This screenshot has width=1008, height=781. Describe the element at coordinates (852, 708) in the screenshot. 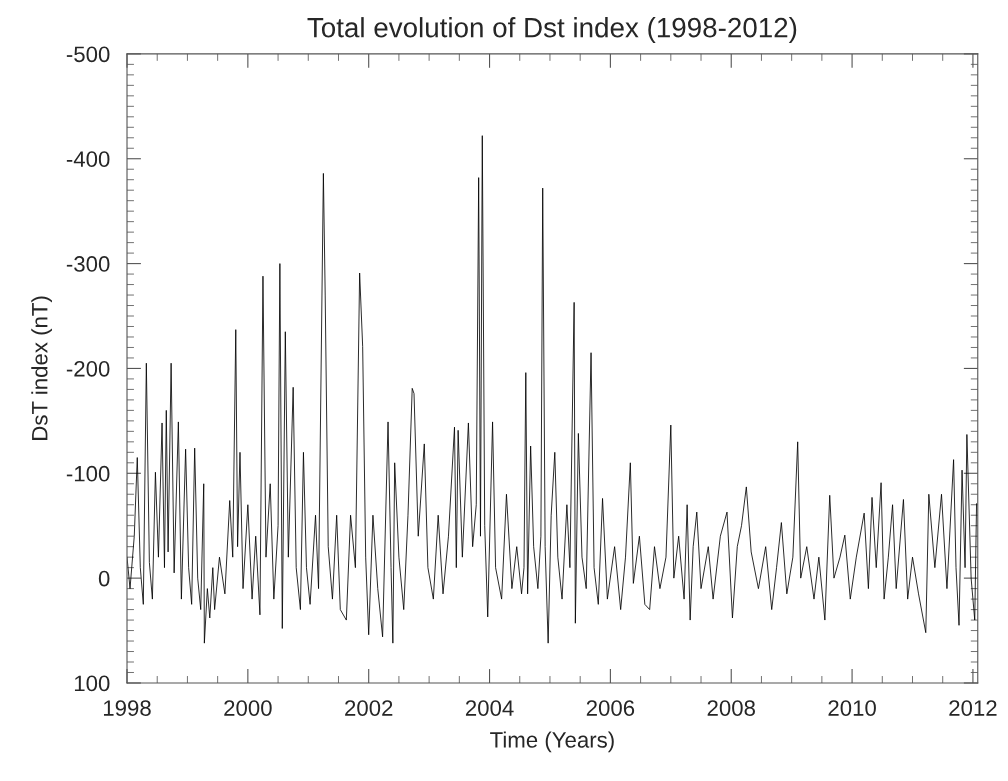

I see `x-tick-label: 2010` at that location.